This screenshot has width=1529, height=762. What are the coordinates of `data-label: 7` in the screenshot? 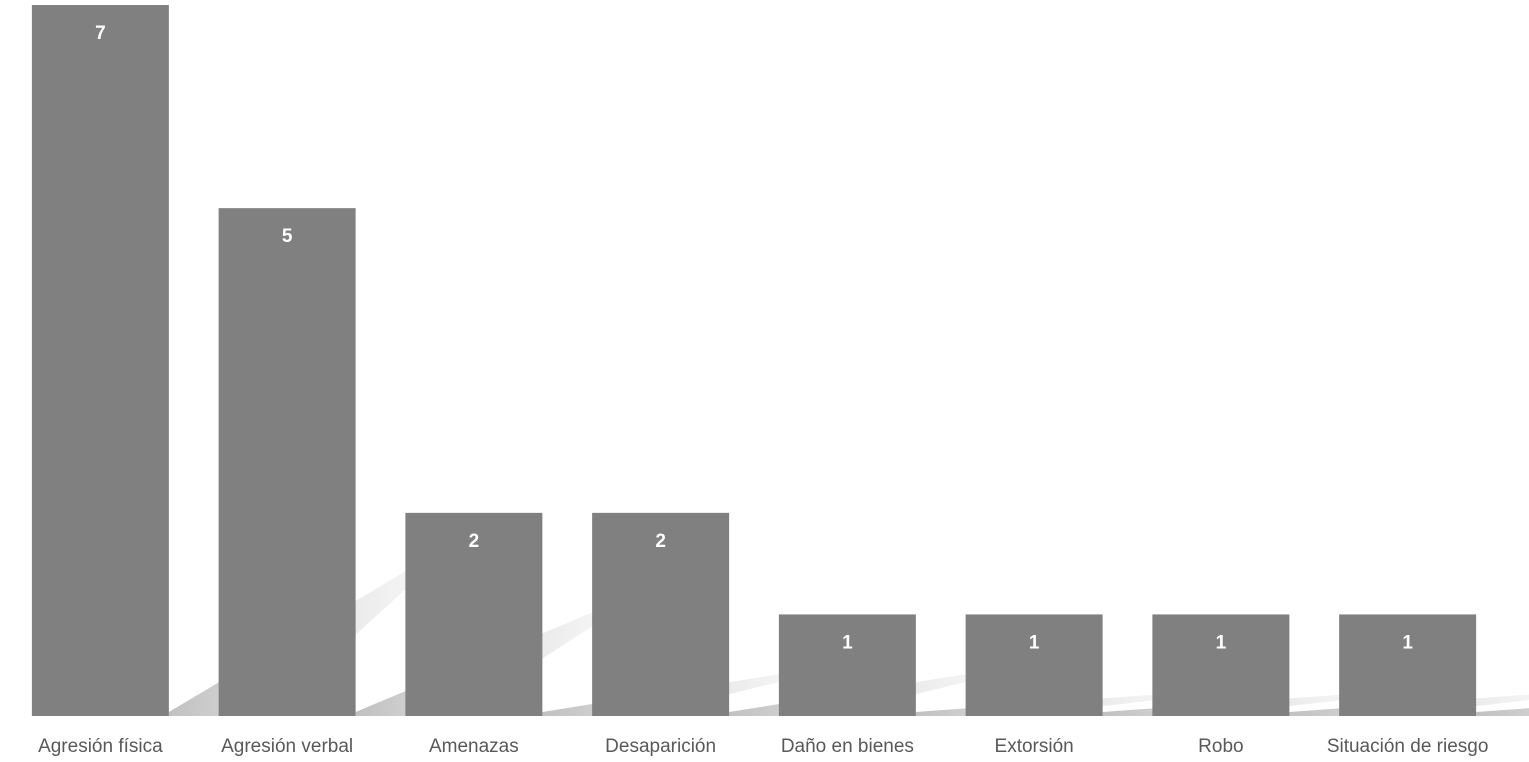 It's located at (100, 33).